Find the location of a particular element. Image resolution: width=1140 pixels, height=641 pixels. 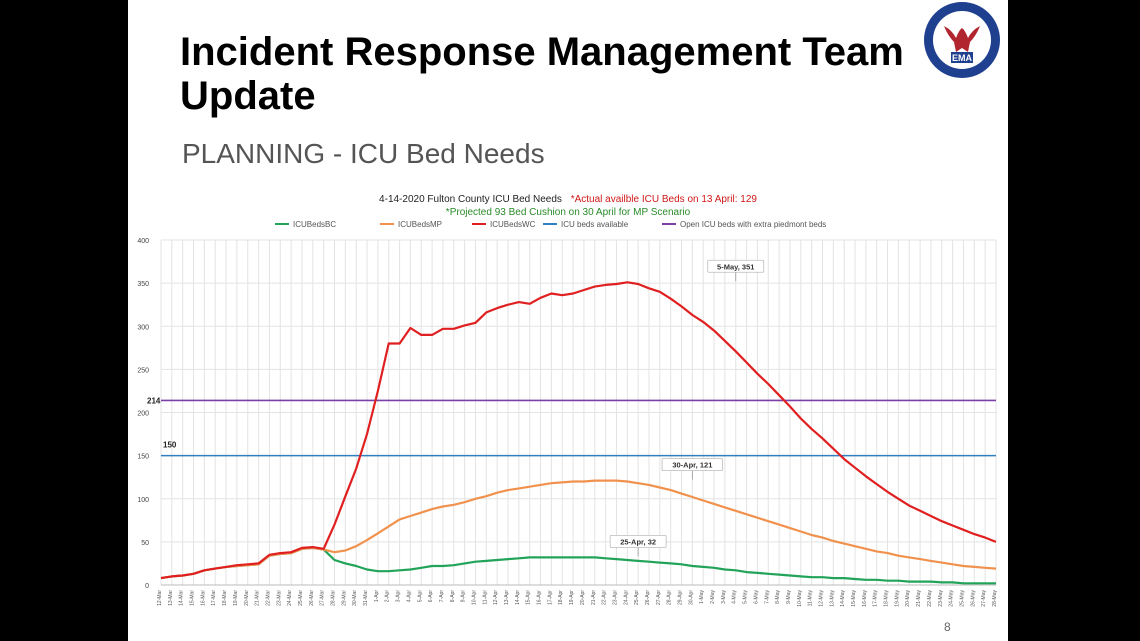

x-tick-label: 31-Mar is located at coordinates (366, 598).